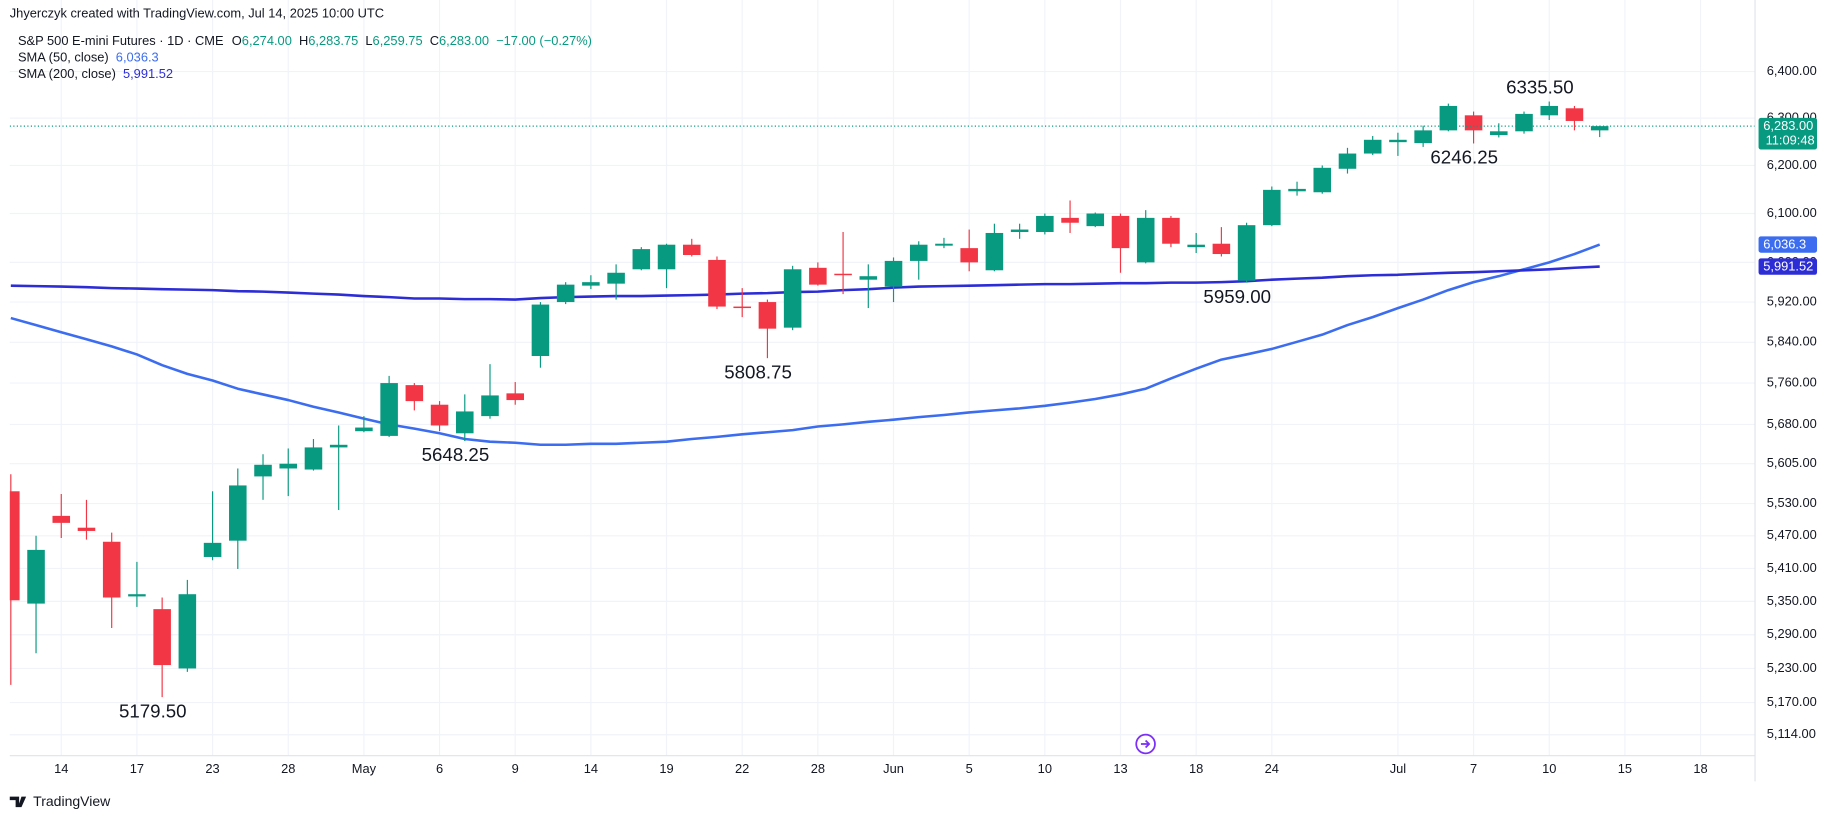 The width and height of the screenshot is (1835, 820). Describe the element at coordinates (67, 73) in the screenshot. I see `legend-name: SMA (200, close)` at that location.